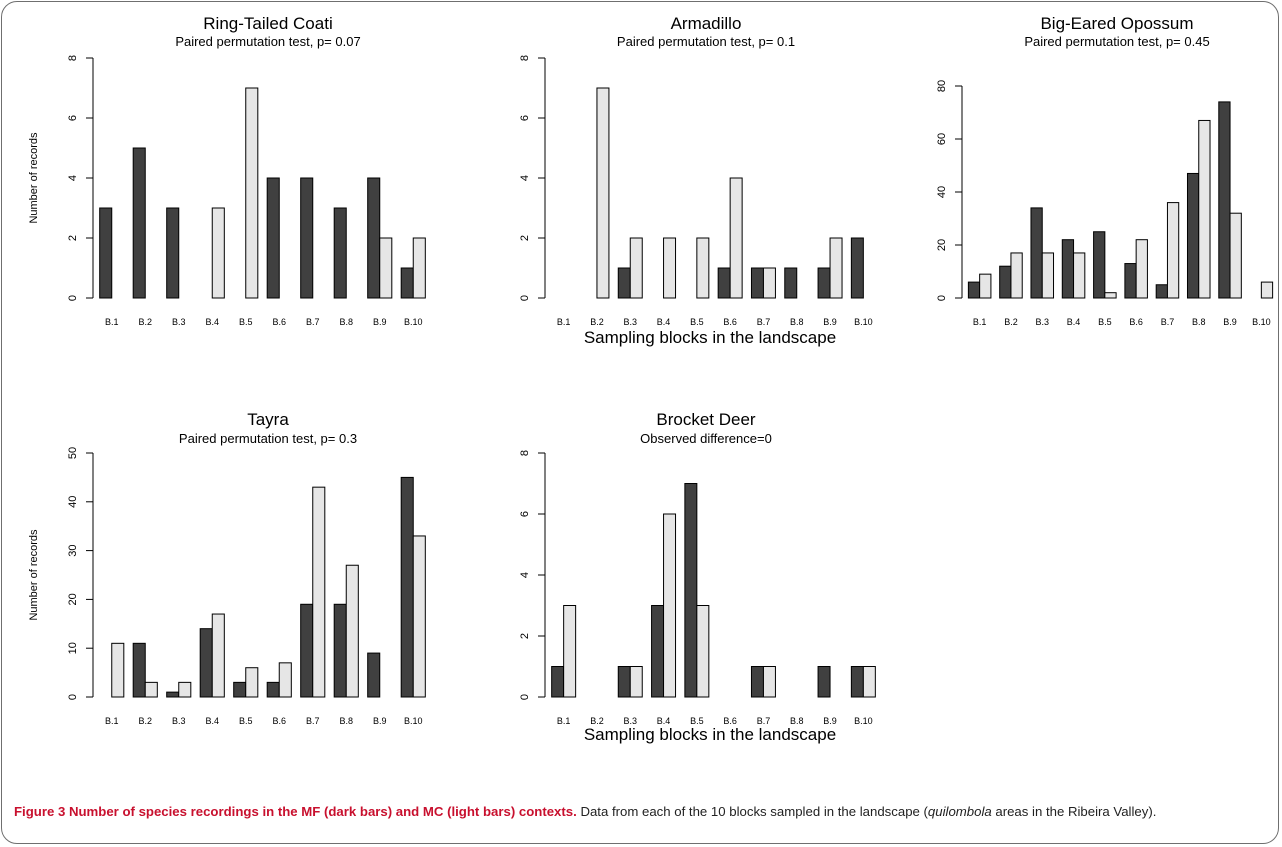  What do you see at coordinates (73, 648) in the screenshot?
I see `y-tick-label: 10` at bounding box center [73, 648].